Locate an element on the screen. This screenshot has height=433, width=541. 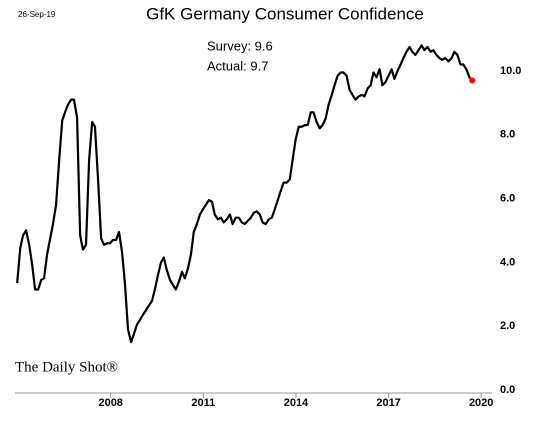
x-tick-label: 2017 is located at coordinates (388, 403).